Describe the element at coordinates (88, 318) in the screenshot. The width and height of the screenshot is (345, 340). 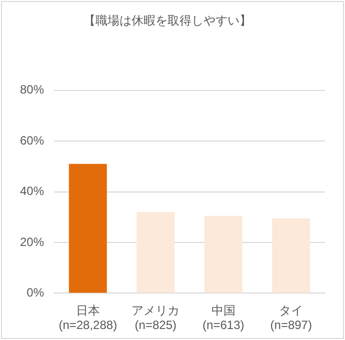
I see `x-tick-label: 日本 (n=28,288)` at that location.